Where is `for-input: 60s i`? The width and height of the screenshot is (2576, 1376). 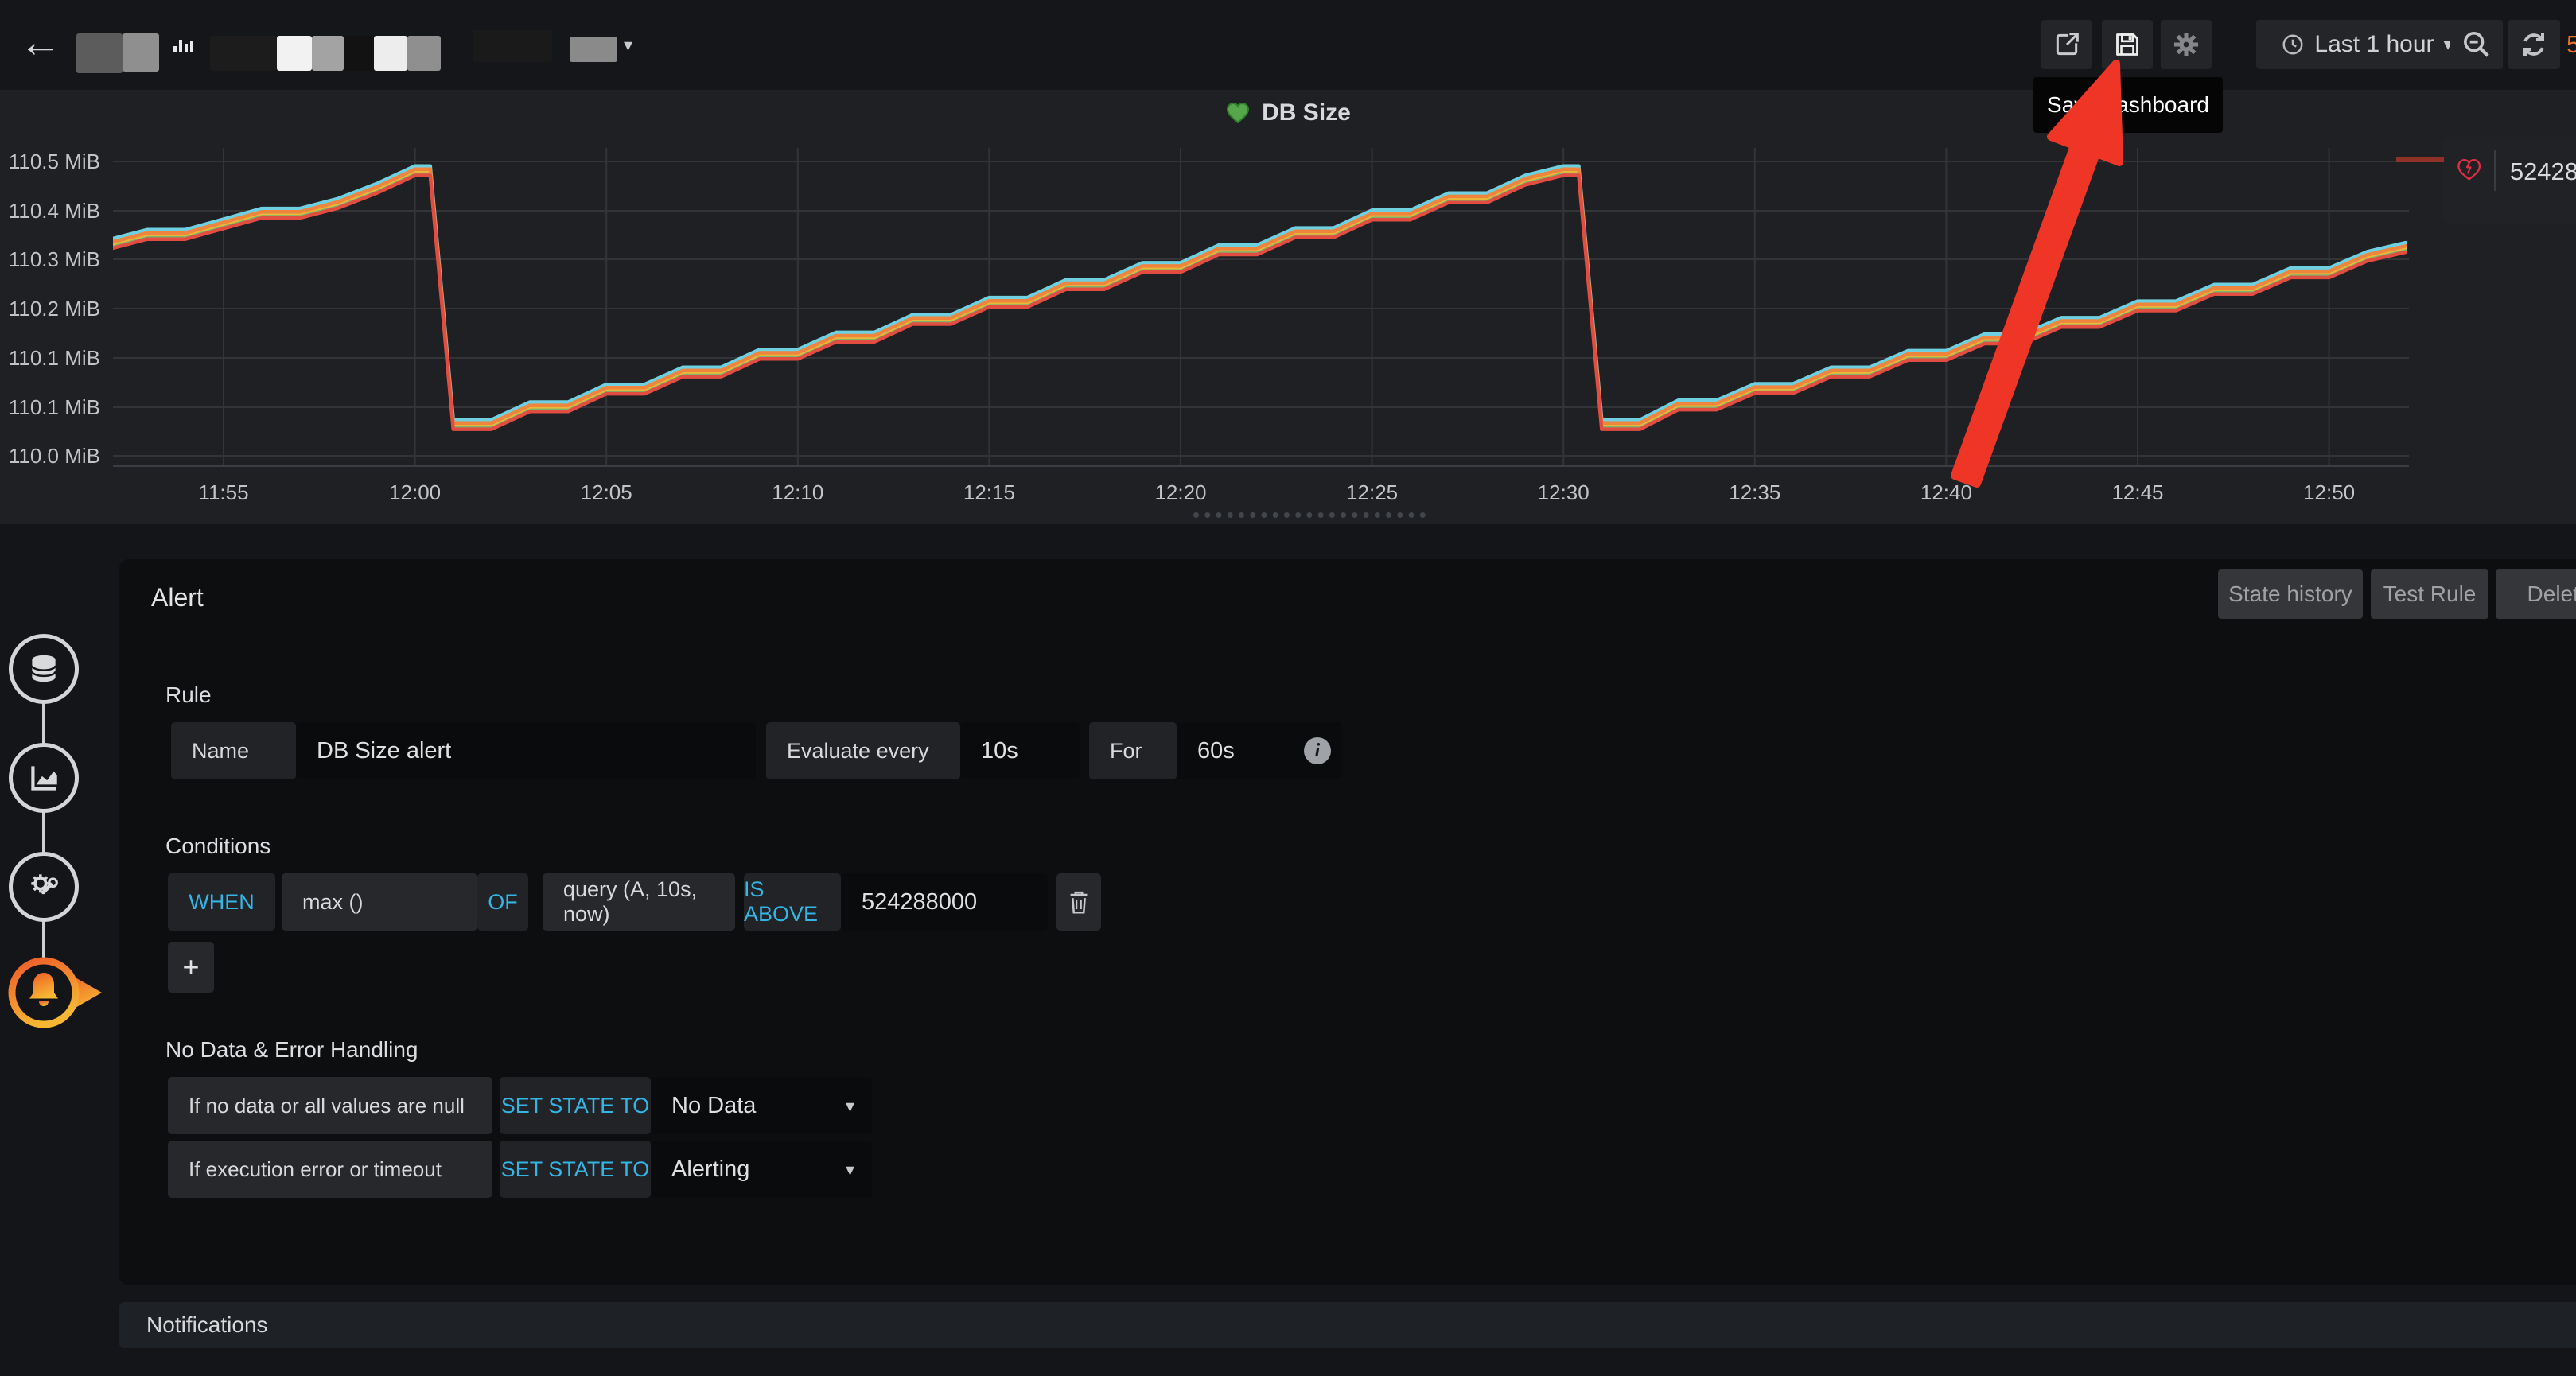 for-input: 60s i is located at coordinates (1260, 750).